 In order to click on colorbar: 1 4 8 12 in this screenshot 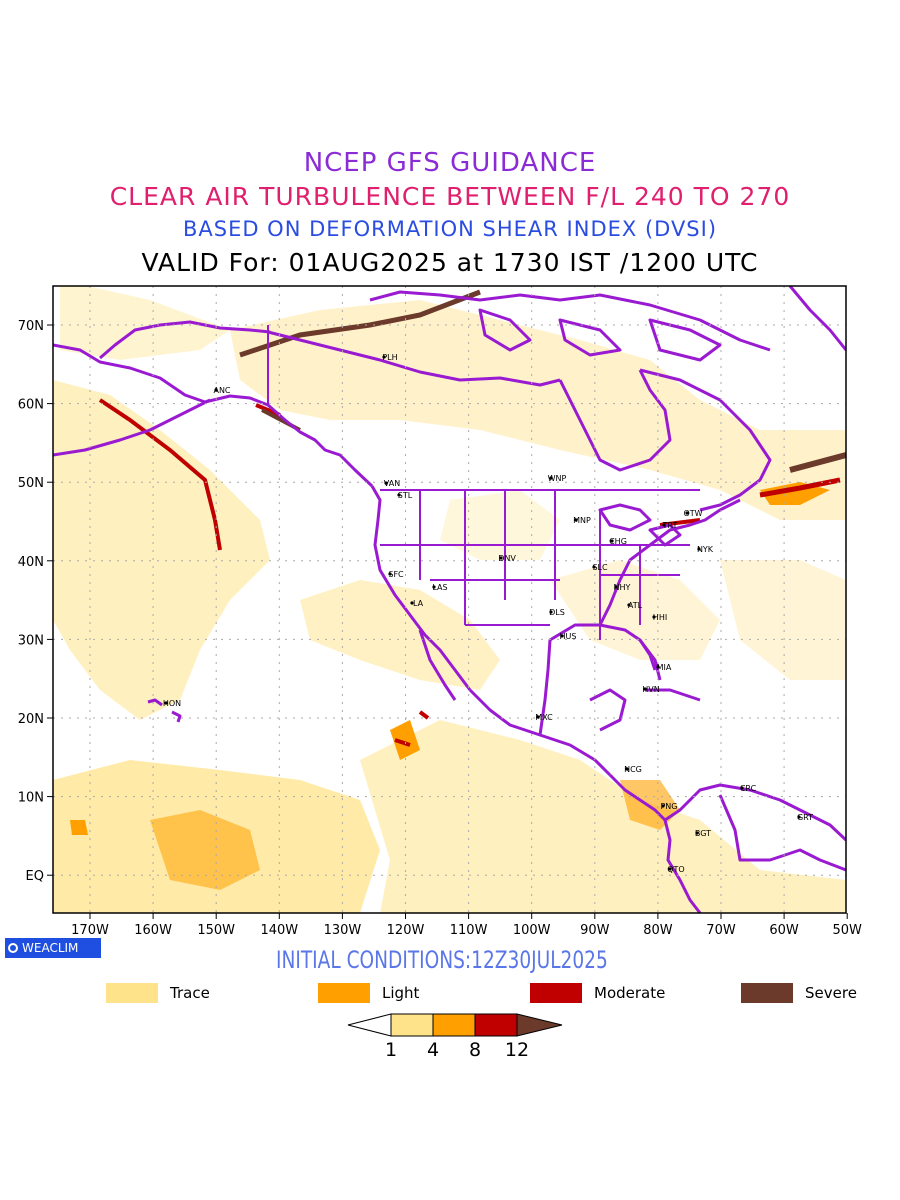, I will do `click(455, 1037)`.